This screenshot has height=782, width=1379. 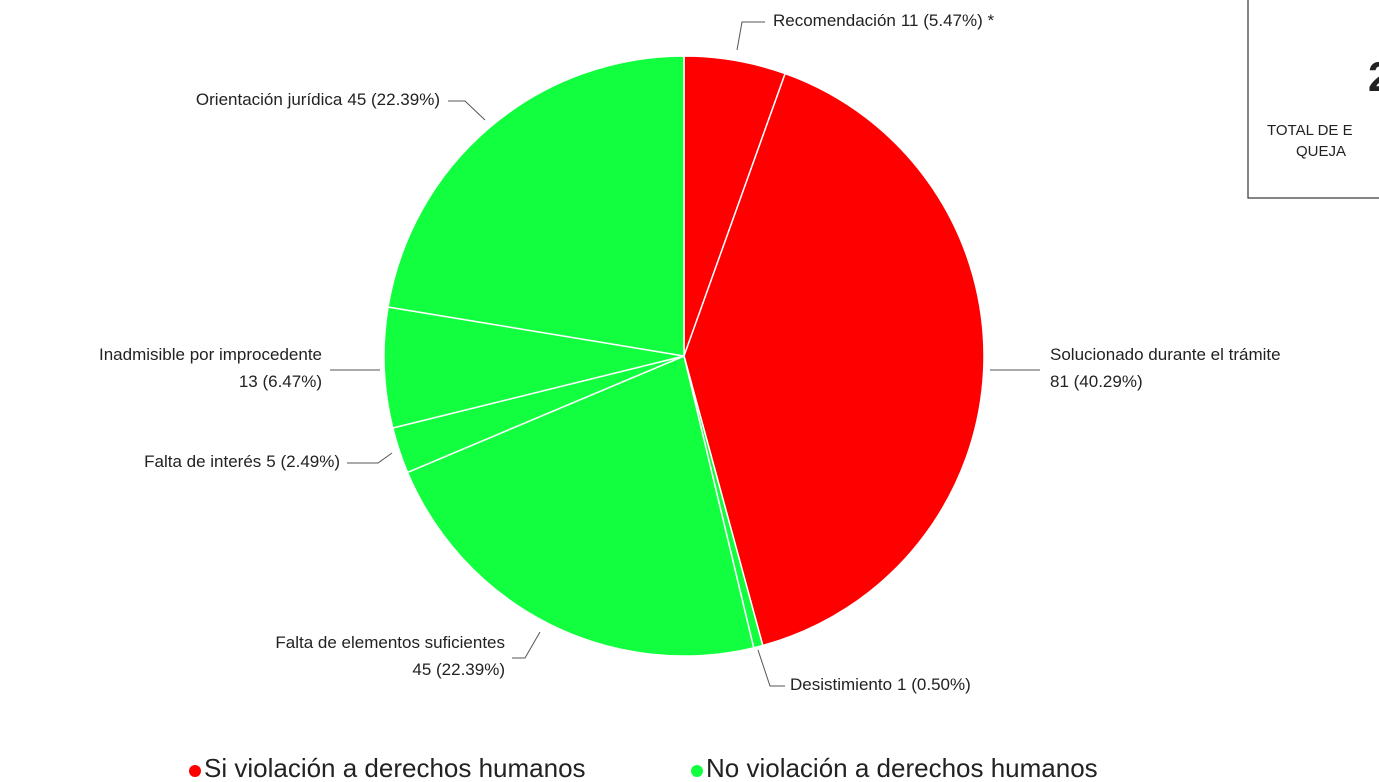 I want to click on summary-line: TOTAL DE E, so click(x=1310, y=130).